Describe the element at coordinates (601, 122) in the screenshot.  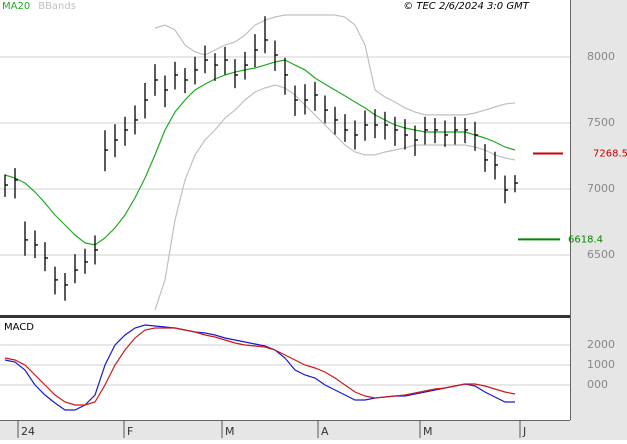
I see `y-tick-label: 7500` at that location.